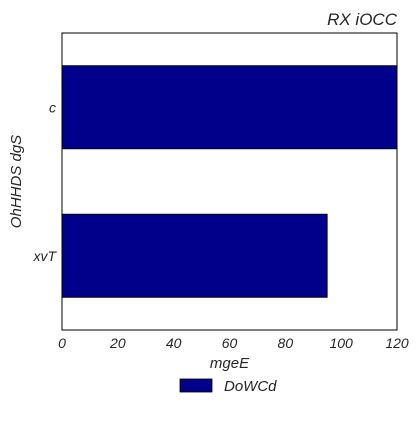  Describe the element at coordinates (62, 343) in the screenshot. I see `x-tick-label: 0` at that location.